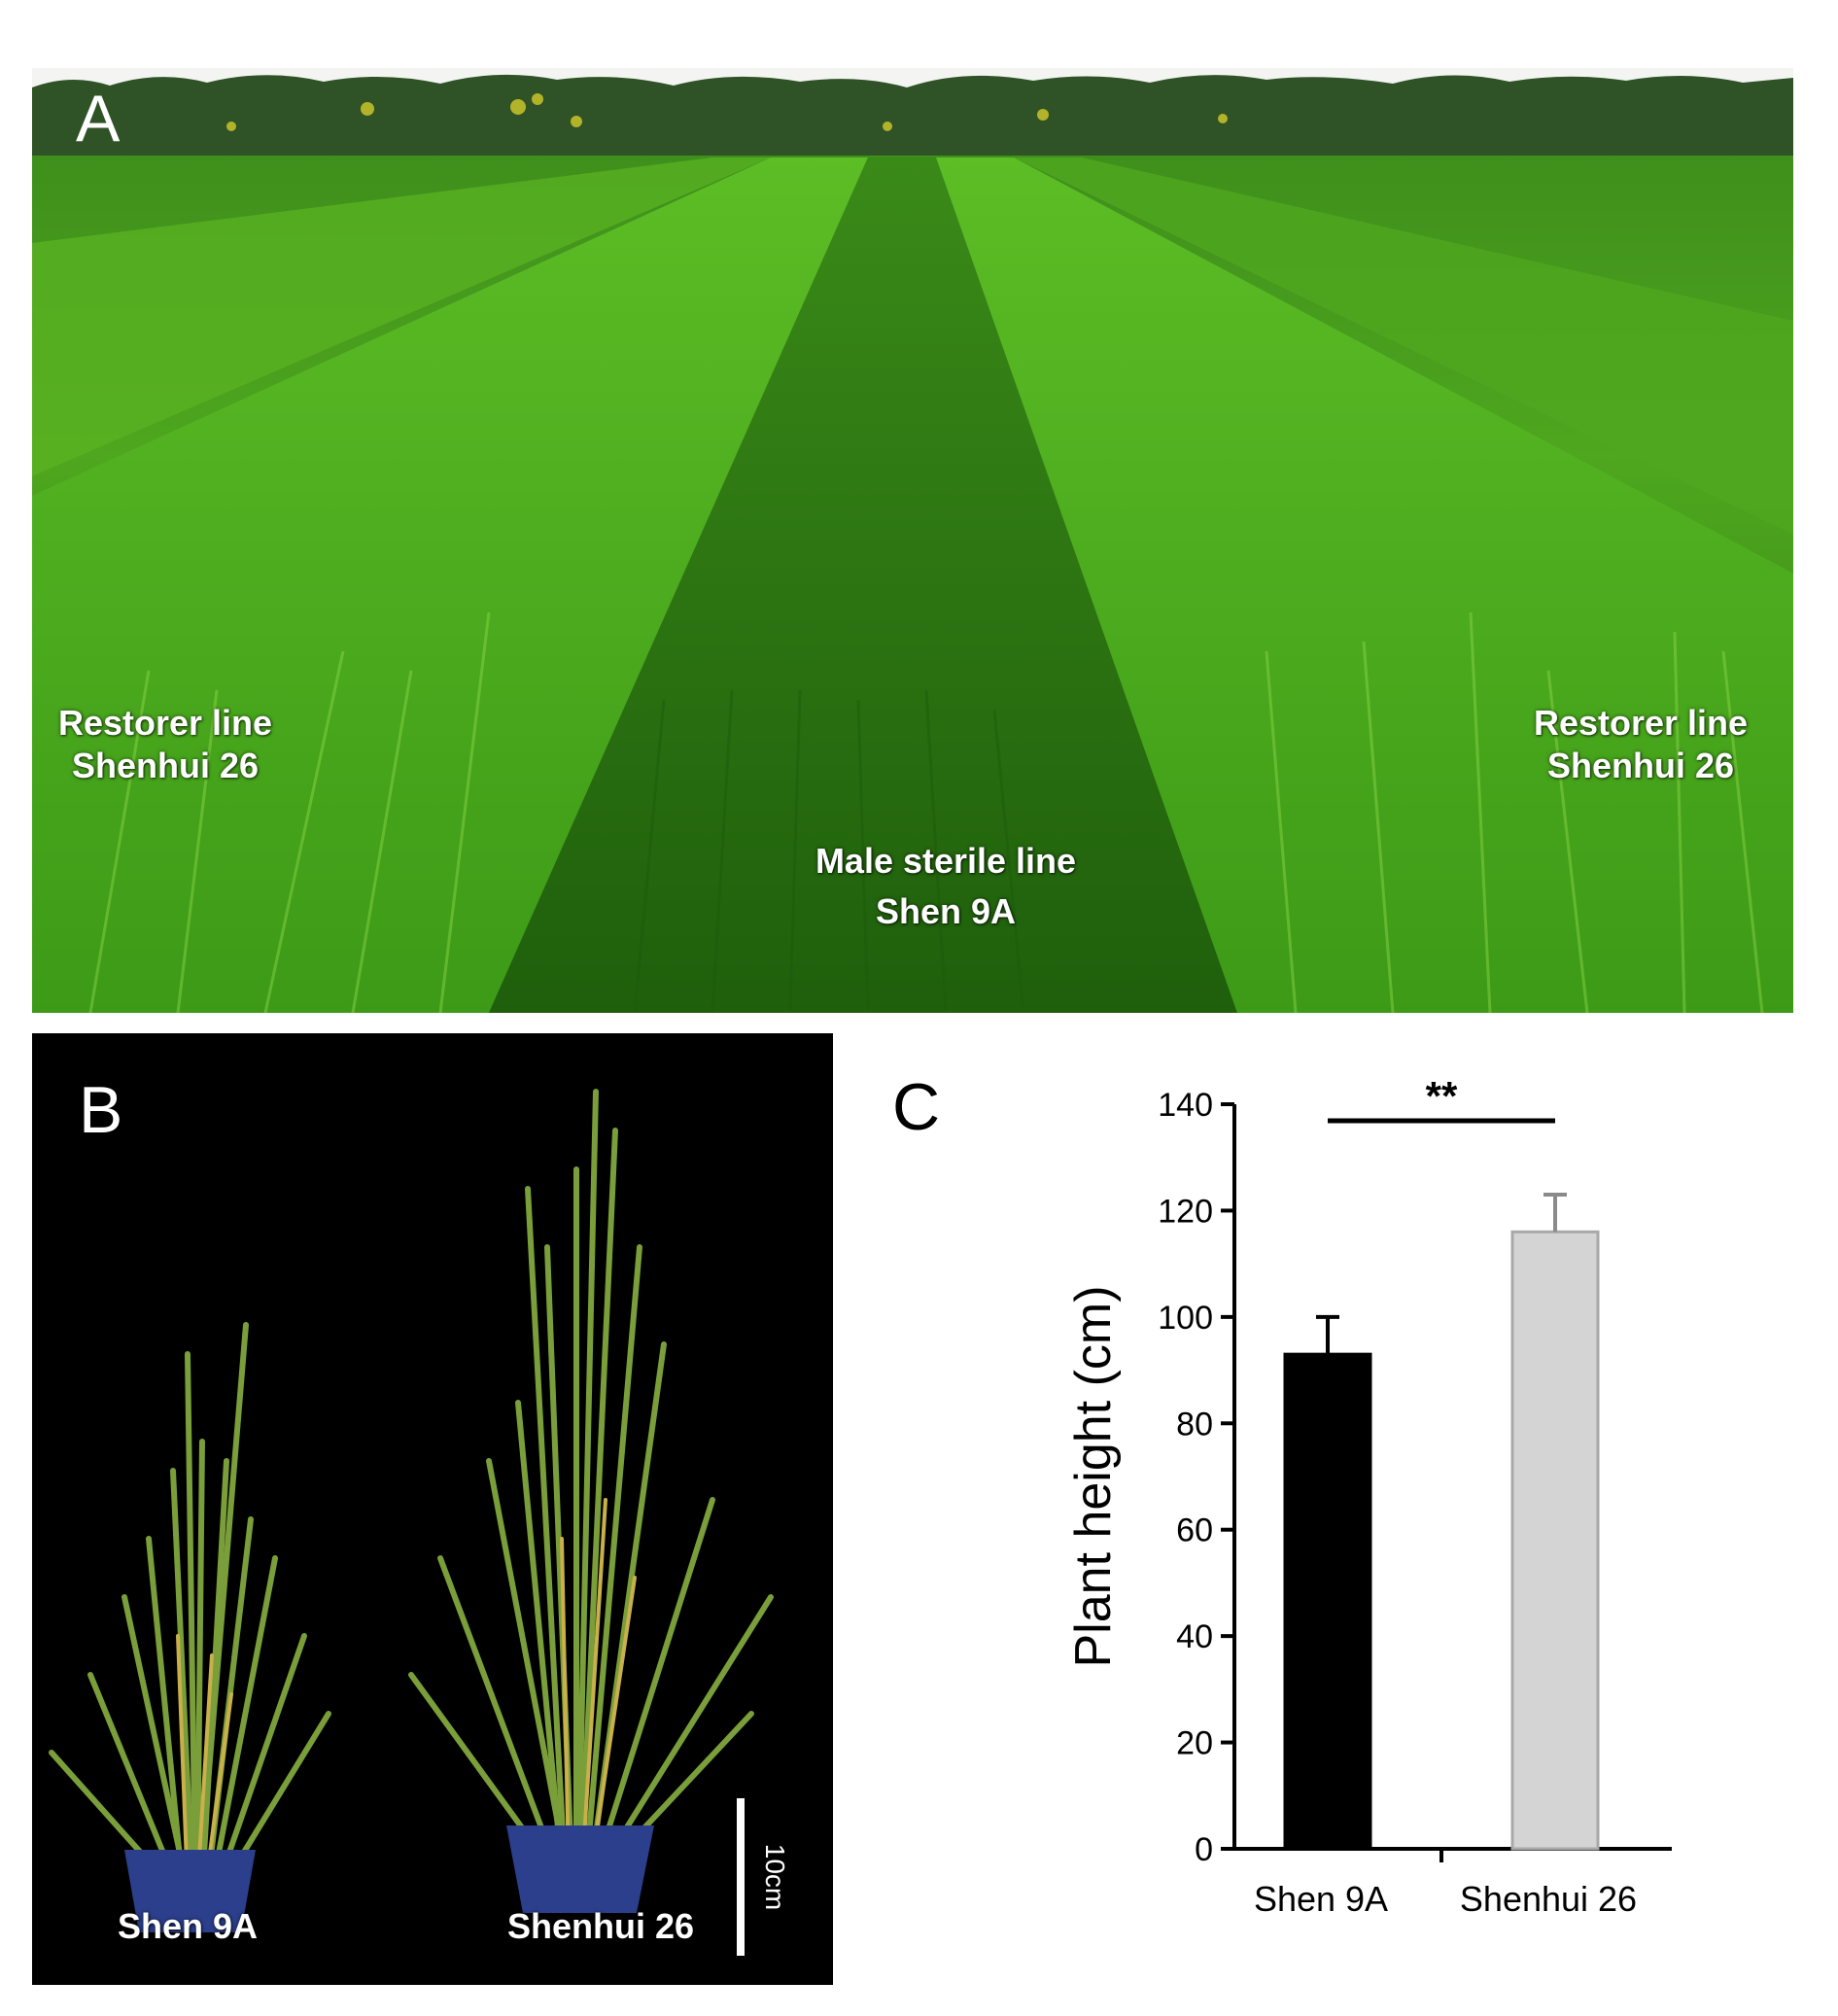  What do you see at coordinates (1641, 723) in the screenshot?
I see `right-restorer-label-line1: Restorer line` at bounding box center [1641, 723].